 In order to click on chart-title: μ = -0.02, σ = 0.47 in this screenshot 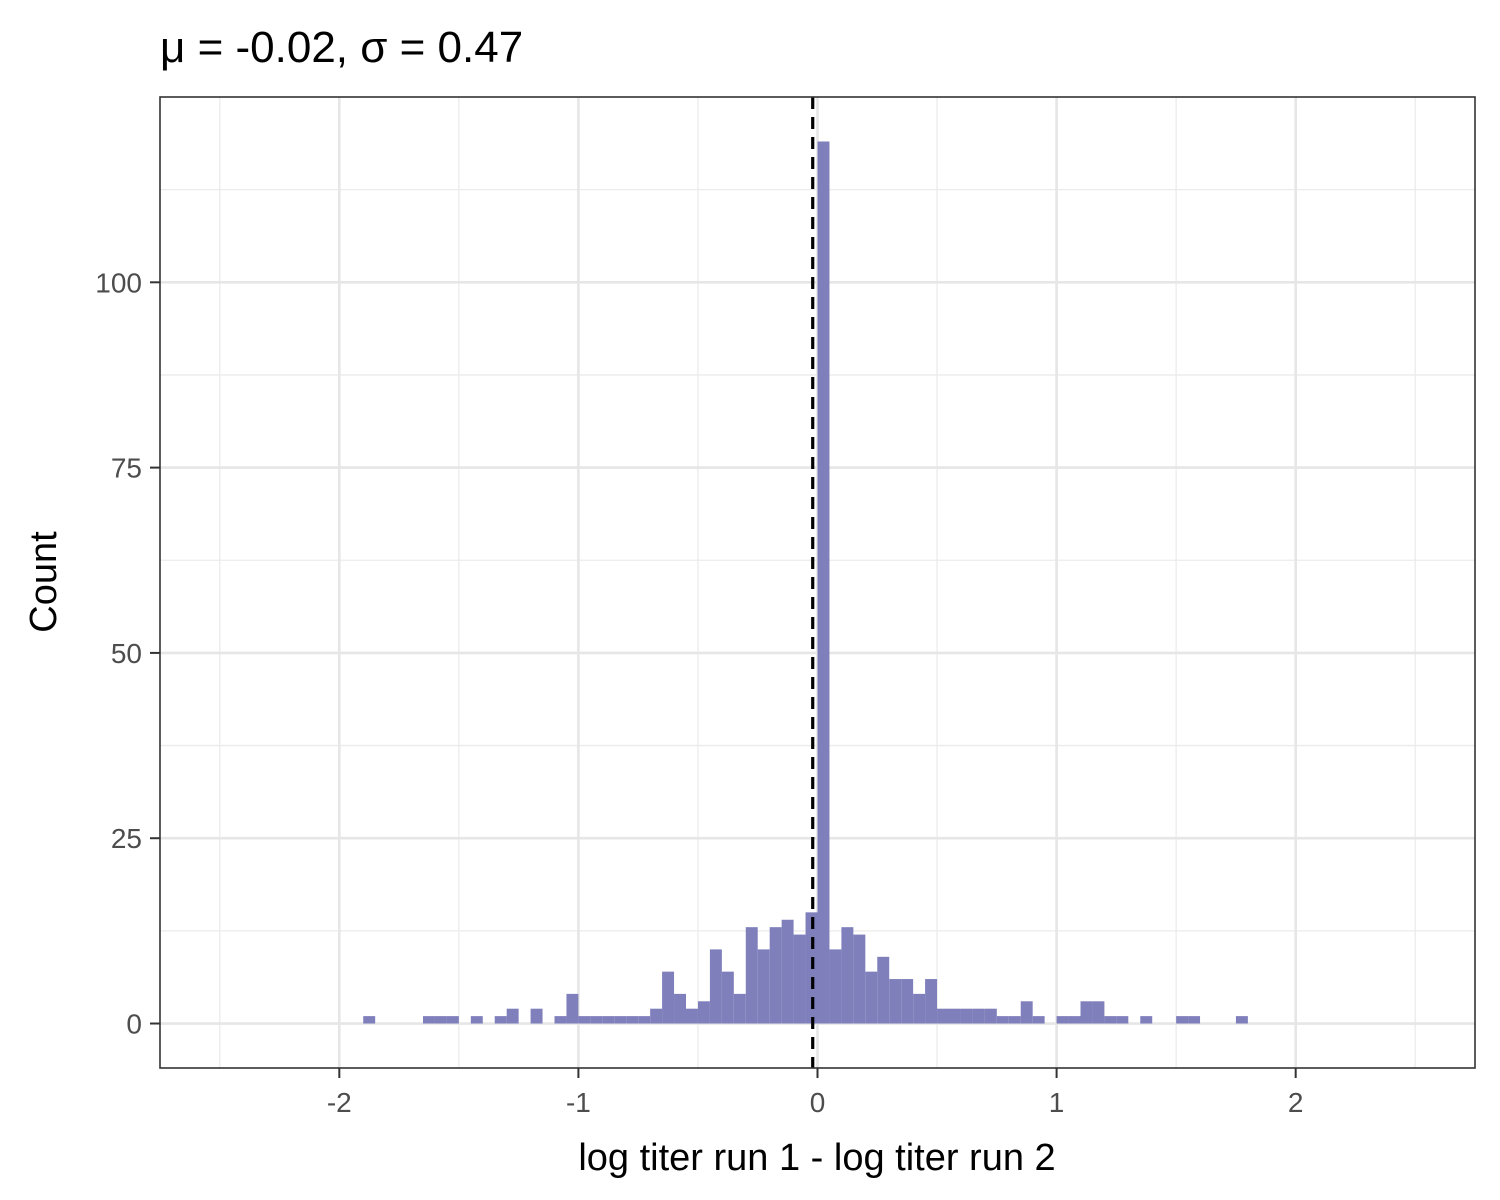, I will do `click(341, 47)`.